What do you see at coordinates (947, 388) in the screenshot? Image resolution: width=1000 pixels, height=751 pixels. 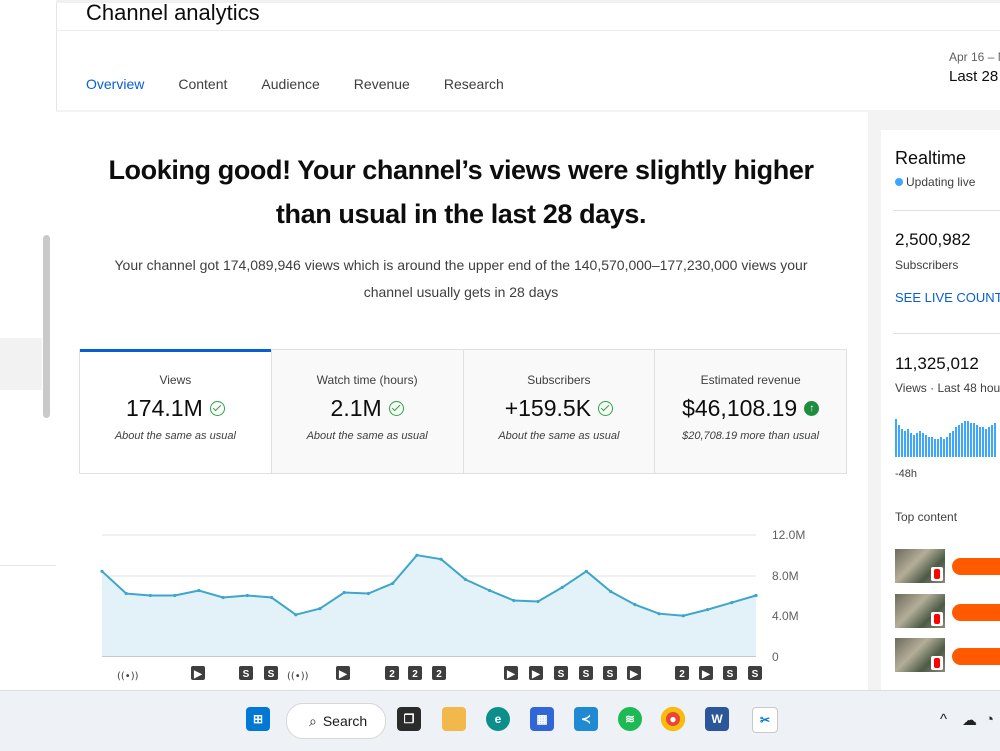 I see `realtime-views-label: Views · Last 48 hour` at bounding box center [947, 388].